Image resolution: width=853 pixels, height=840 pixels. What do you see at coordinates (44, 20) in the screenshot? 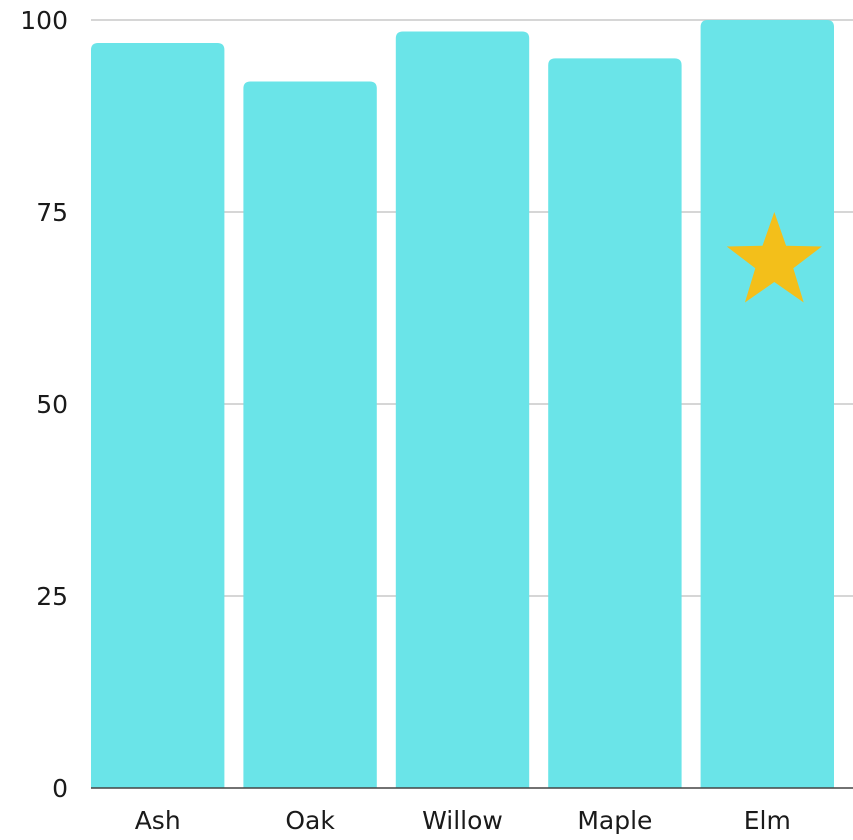
I see `y-tick-label-100: 100` at bounding box center [44, 20].